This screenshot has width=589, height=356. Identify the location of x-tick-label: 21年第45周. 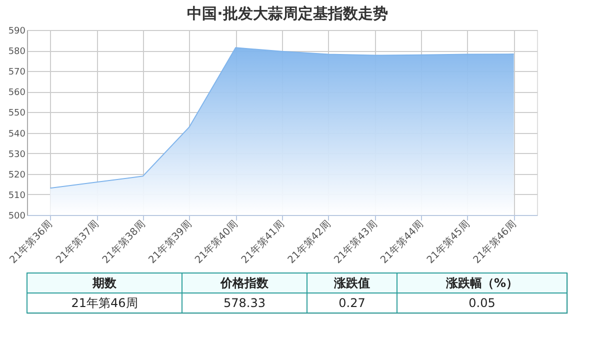
(448, 242).